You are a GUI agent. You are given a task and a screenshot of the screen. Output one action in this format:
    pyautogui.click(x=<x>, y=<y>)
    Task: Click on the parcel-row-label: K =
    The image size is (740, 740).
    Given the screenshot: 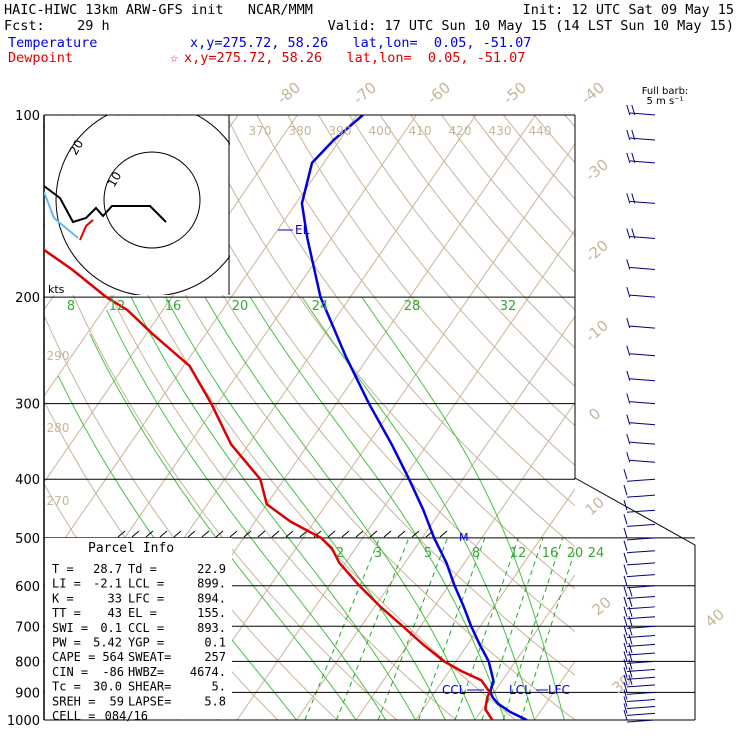 What is the action you would take?
    pyautogui.click(x=63, y=598)
    